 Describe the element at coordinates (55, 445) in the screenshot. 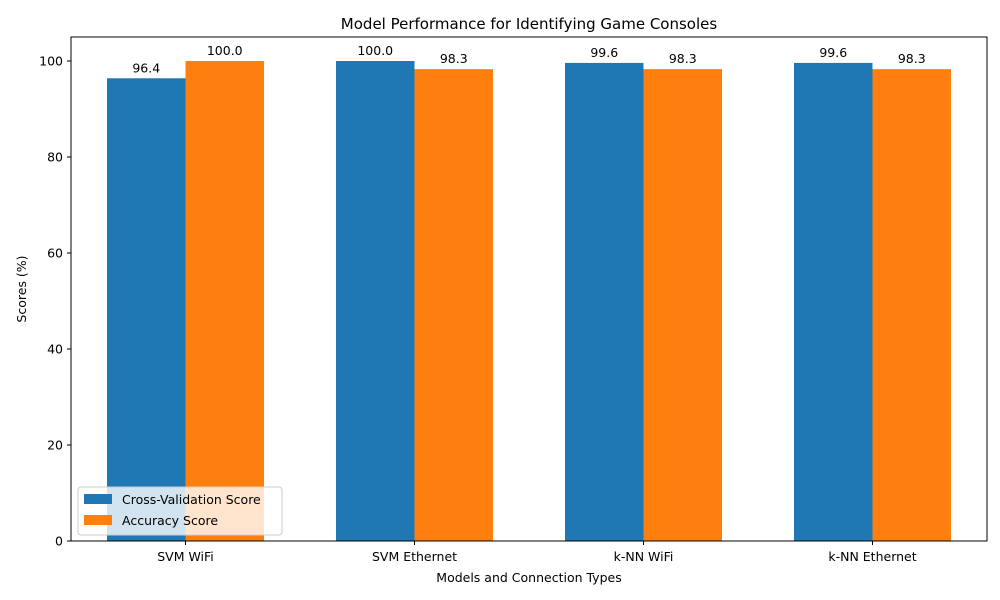

I see `y-tick-label: 20` at that location.